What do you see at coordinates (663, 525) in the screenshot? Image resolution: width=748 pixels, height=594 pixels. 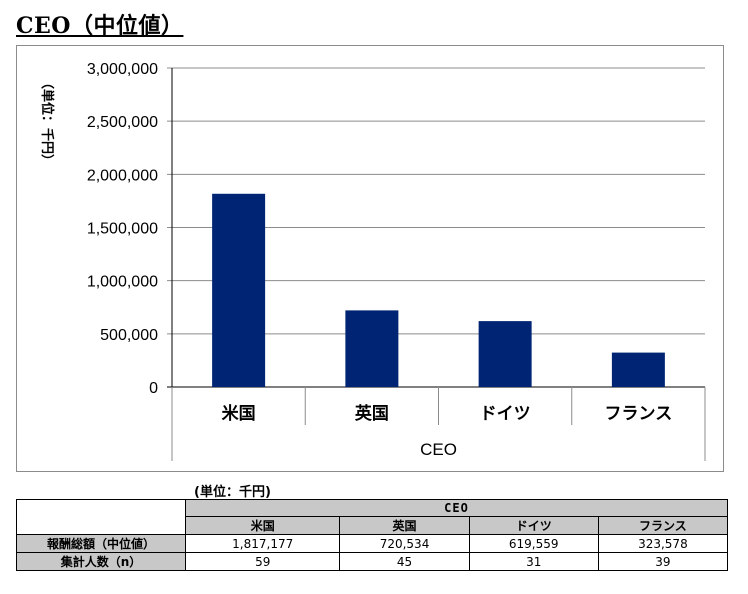 I see `column-header-france: フランス` at bounding box center [663, 525].